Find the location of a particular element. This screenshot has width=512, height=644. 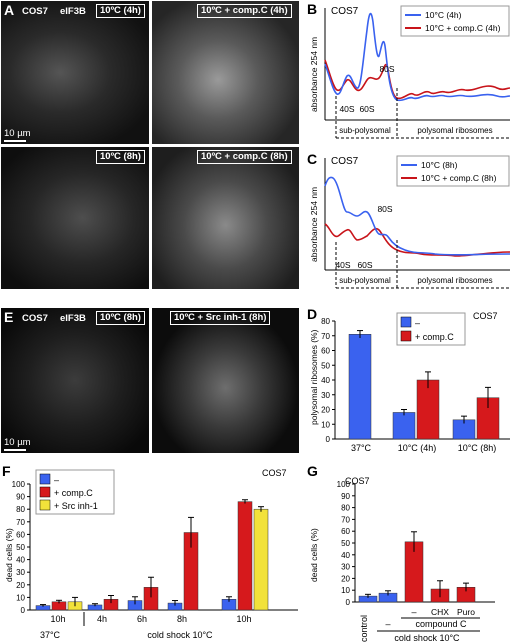

xlabel-g-control: control is located at coordinates (364, 628).